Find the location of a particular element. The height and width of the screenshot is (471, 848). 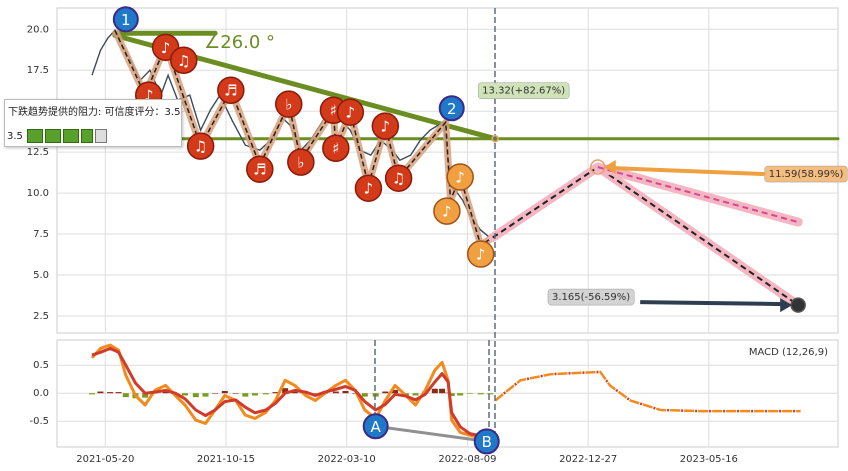

wave-label: B is located at coordinates (487, 442).